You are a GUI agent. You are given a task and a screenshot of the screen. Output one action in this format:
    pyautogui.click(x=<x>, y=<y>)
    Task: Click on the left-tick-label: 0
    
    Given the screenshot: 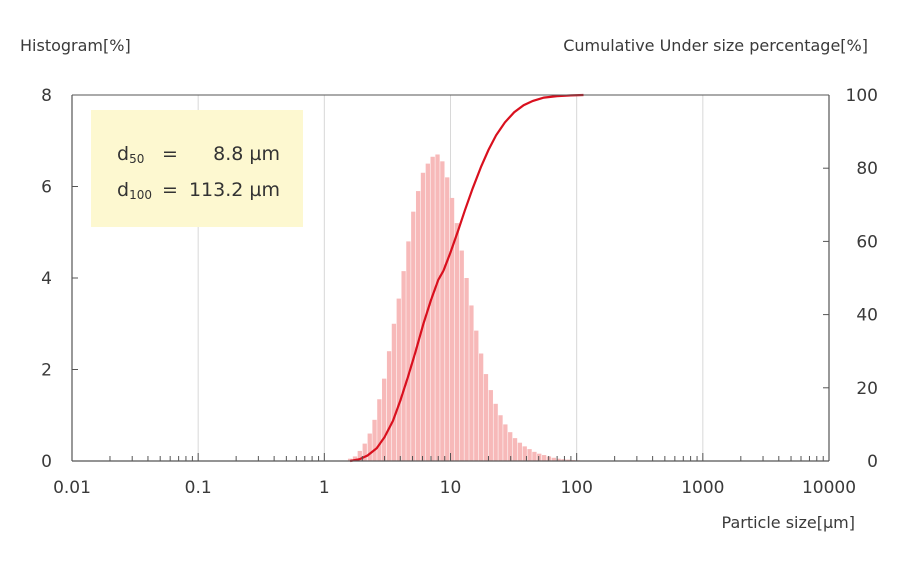 What is the action you would take?
    pyautogui.click(x=46, y=462)
    